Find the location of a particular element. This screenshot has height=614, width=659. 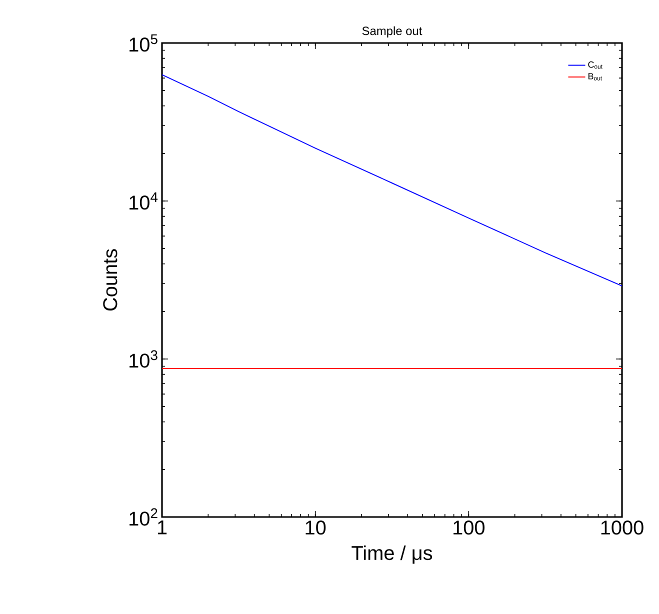

y-tick-label: 10$^{5}$ is located at coordinates (144, 43).